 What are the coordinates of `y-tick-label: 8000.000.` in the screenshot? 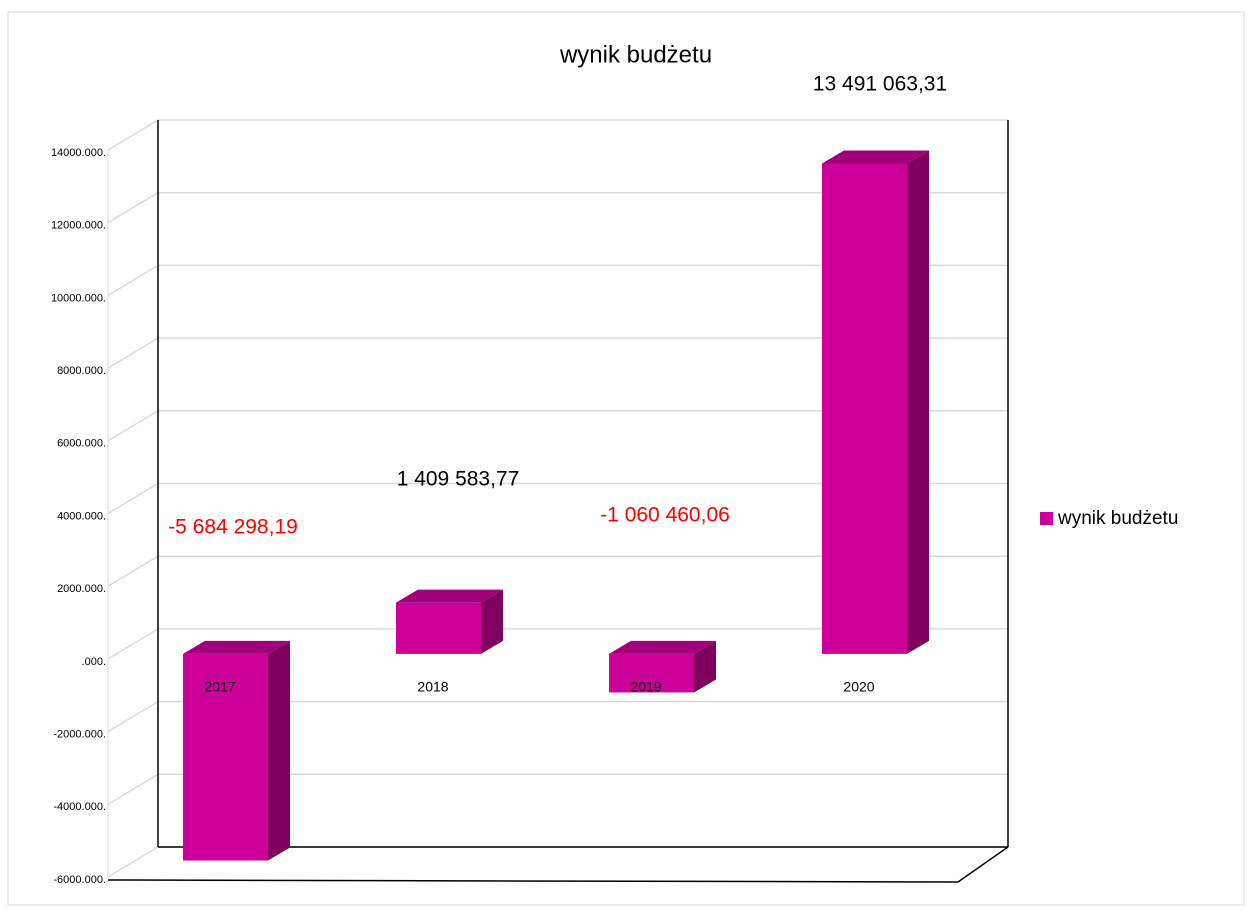 It's located at (81, 371).